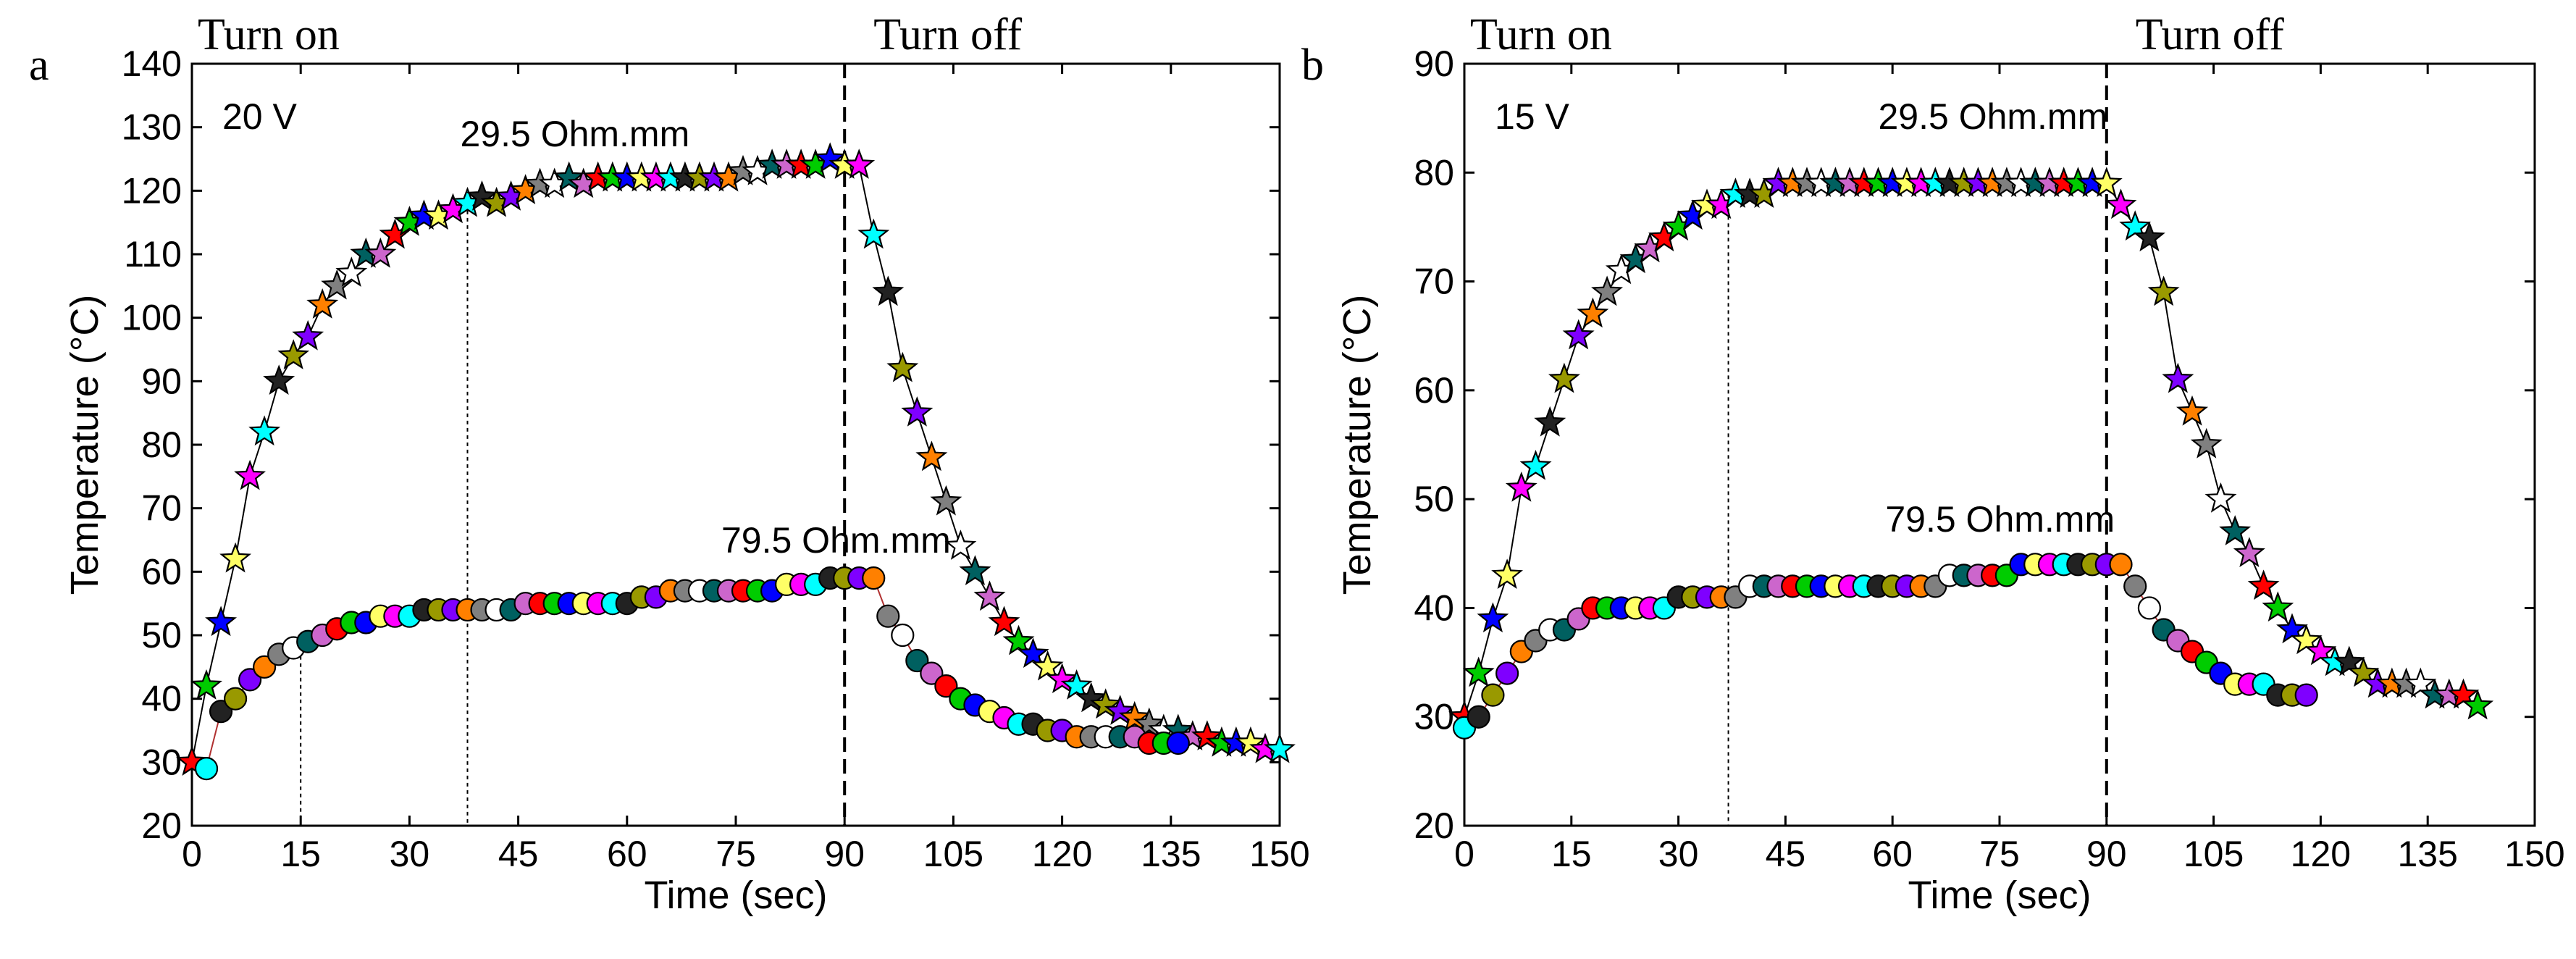 This screenshot has height=959, width=2576. I want to click on series-circle: 79.5 Ohm.mm, so click(1885, 620).